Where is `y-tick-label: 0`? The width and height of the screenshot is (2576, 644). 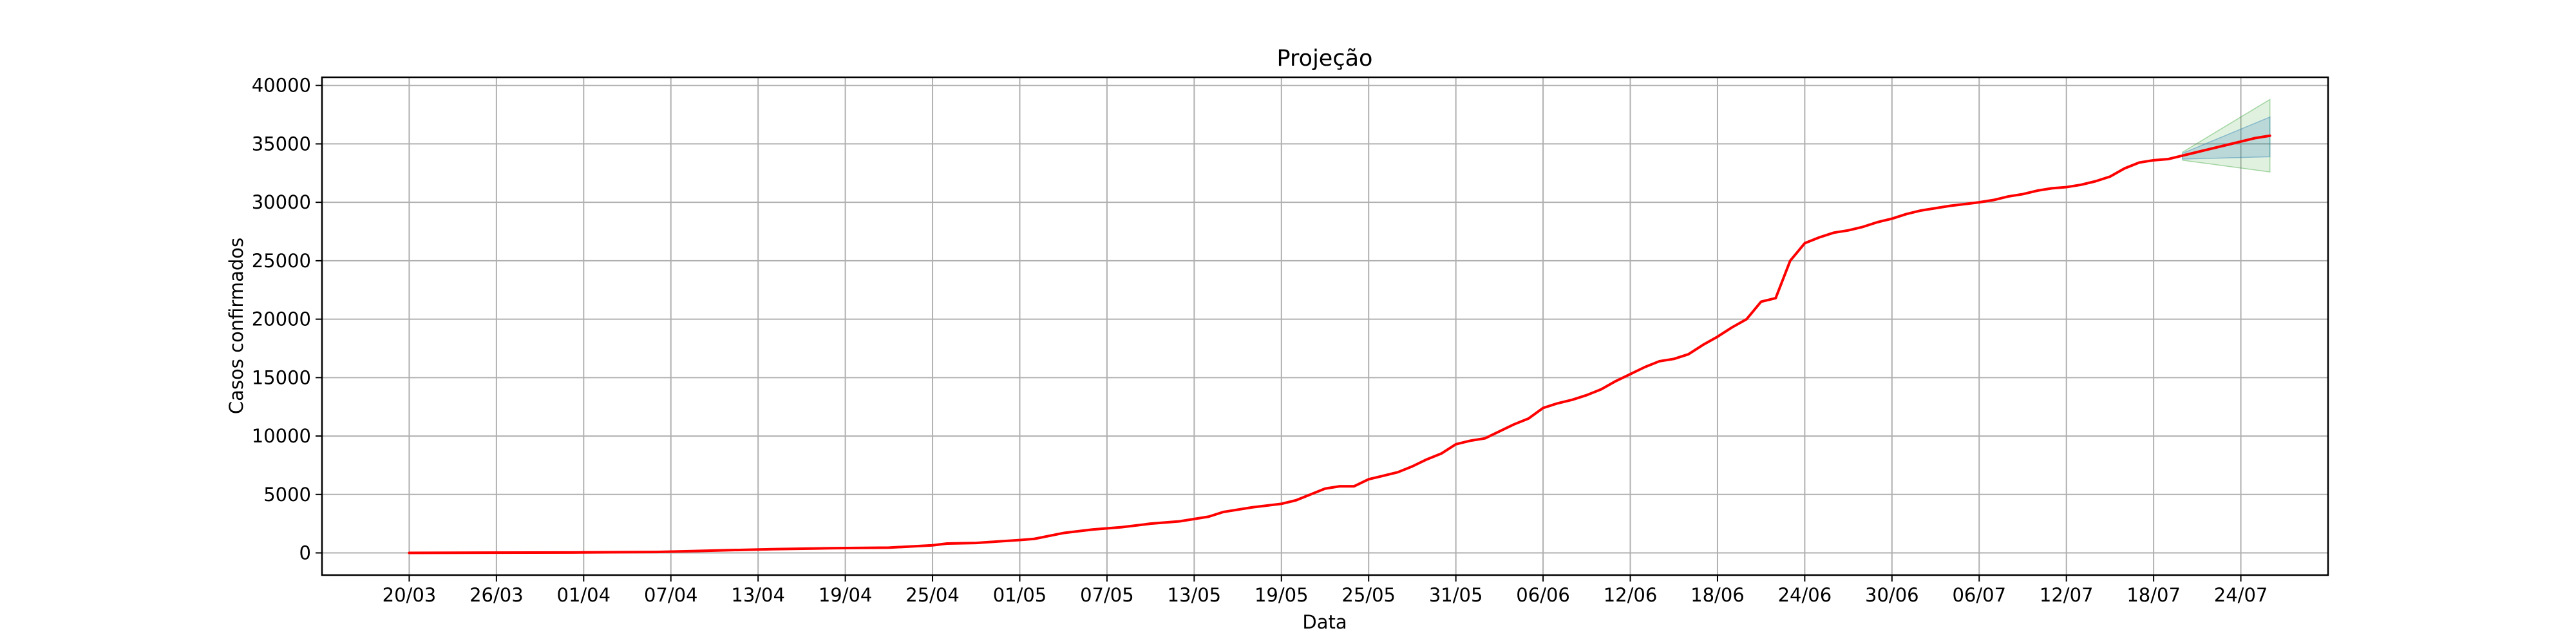
y-tick-label: 0 is located at coordinates (305, 553).